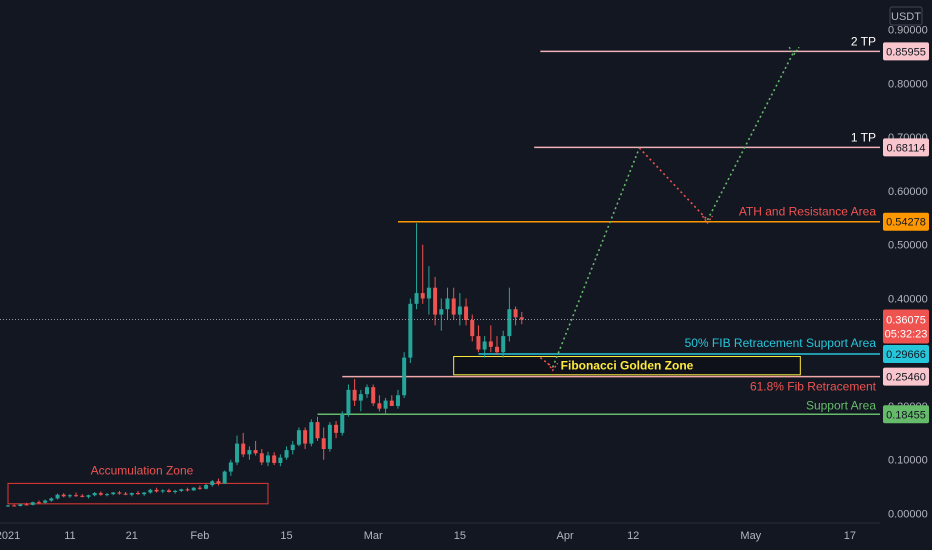 This screenshot has width=932, height=550. What do you see at coordinates (460, 536) in the screenshot?
I see `x-tick-label: 15` at bounding box center [460, 536].